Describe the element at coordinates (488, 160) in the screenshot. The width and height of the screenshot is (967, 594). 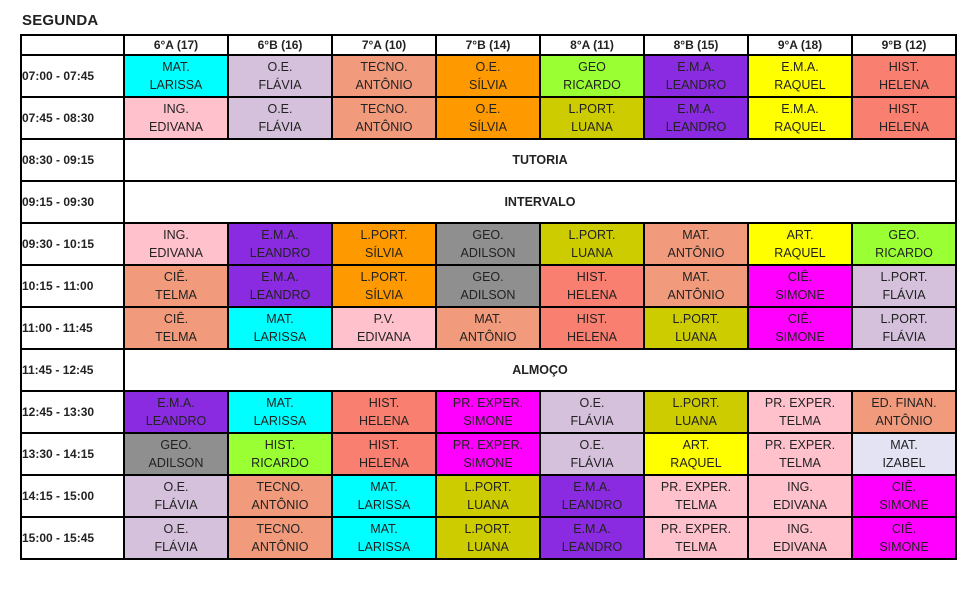
I see `table-row: 08:30 - 09:15 TUTORIA` at that location.